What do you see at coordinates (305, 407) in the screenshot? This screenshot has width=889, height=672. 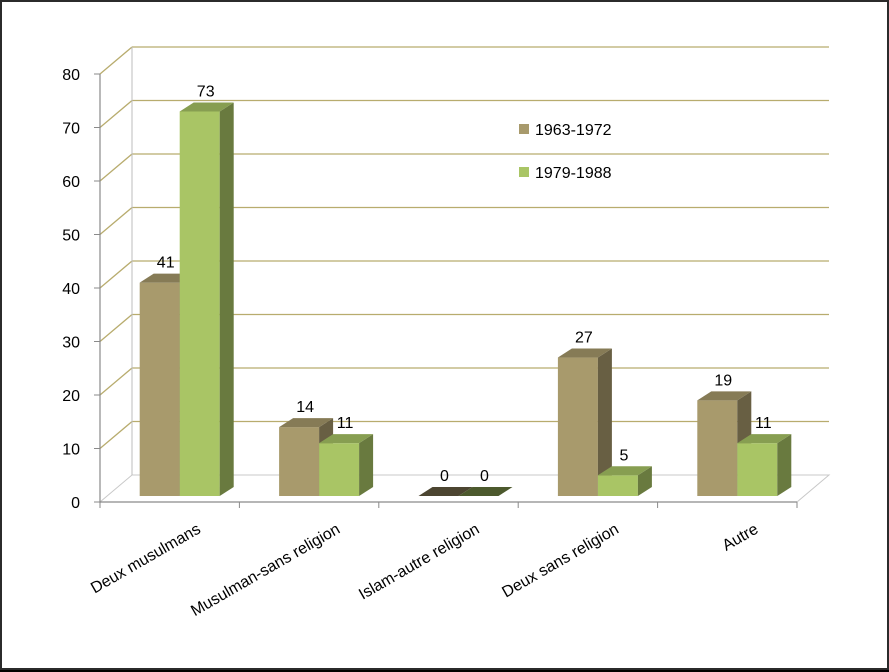 I see `data-label: 14` at bounding box center [305, 407].